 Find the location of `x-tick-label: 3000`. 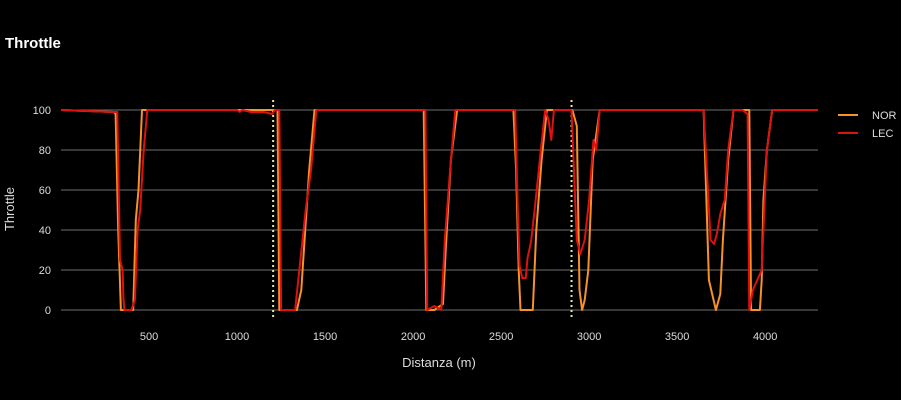

x-tick-label: 3000 is located at coordinates (589, 337).